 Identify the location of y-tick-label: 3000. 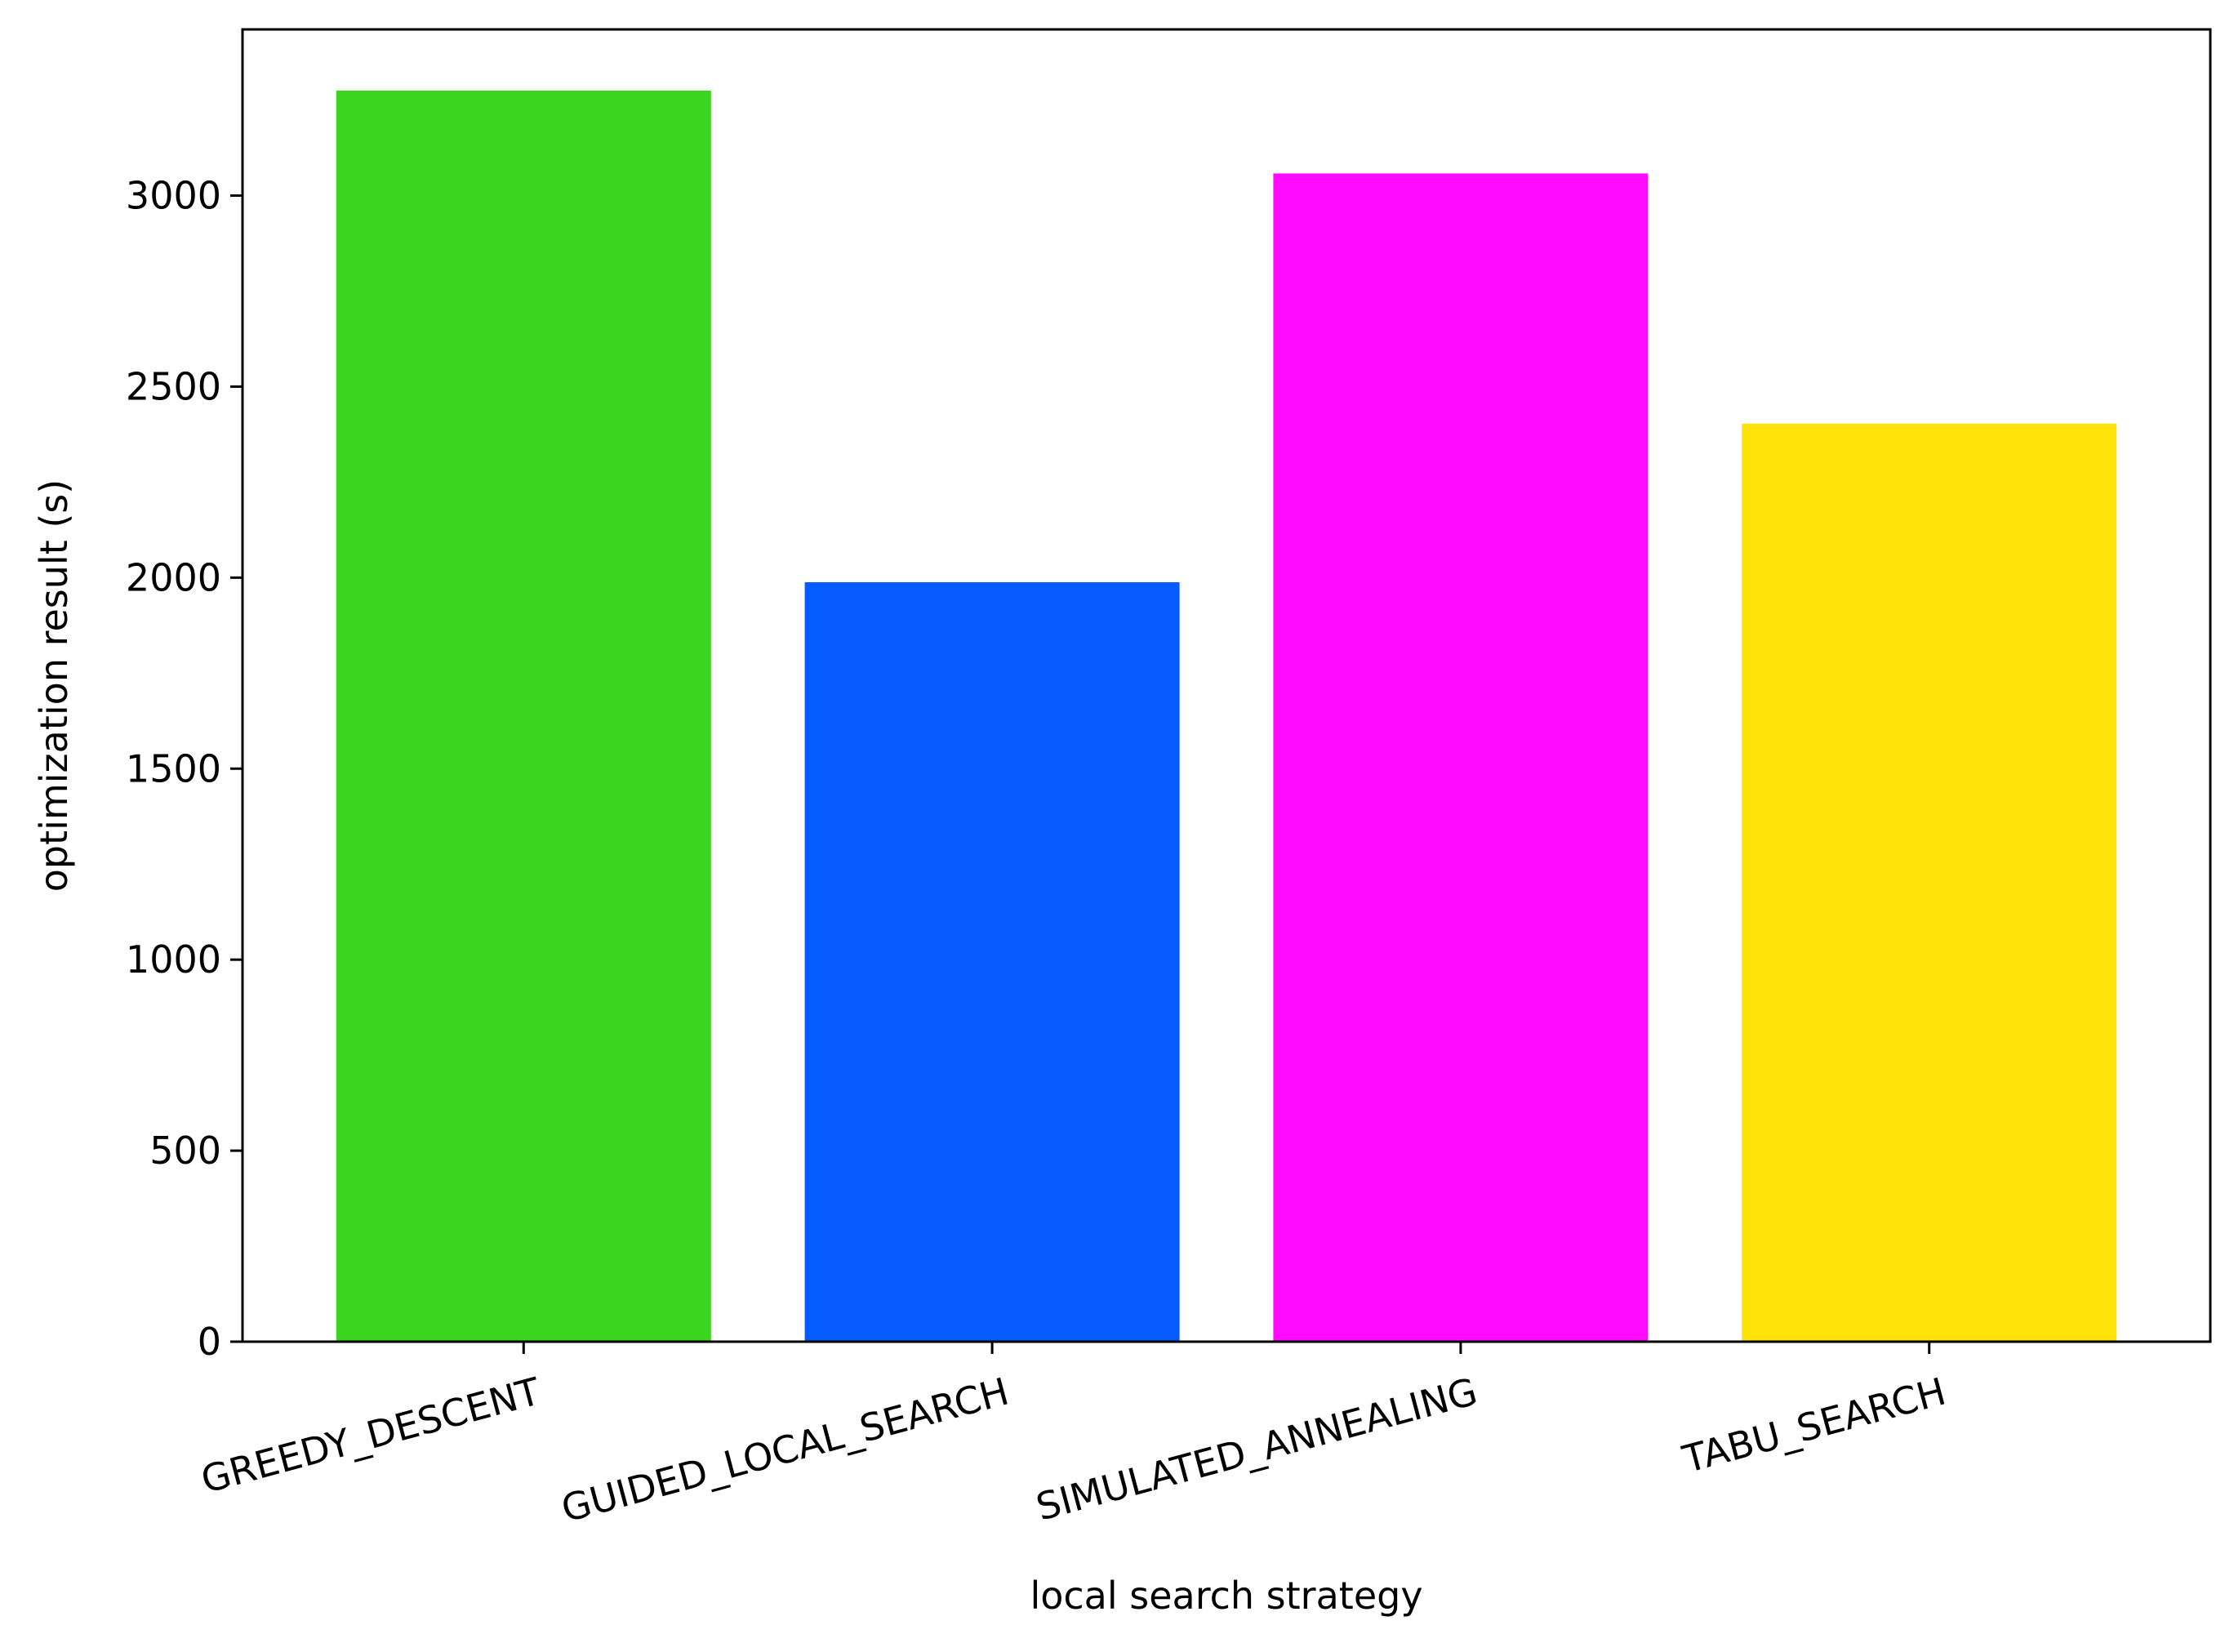
(173, 196).